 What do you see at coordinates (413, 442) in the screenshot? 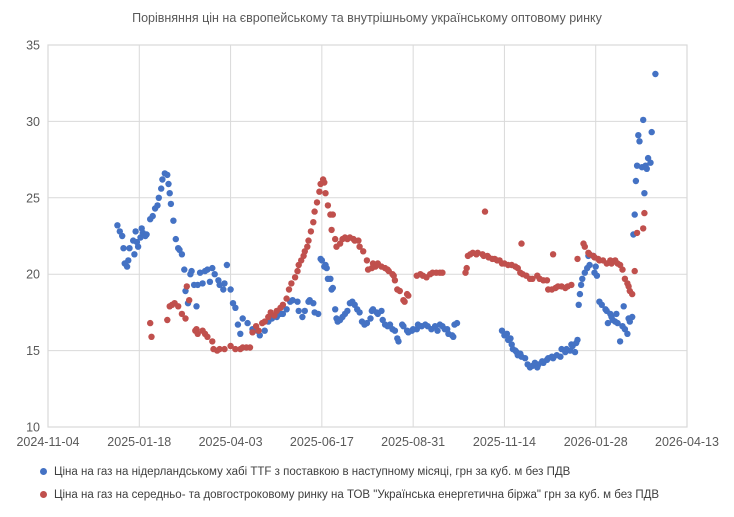
I see `svg-text: 2025-08-31` at bounding box center [413, 442].